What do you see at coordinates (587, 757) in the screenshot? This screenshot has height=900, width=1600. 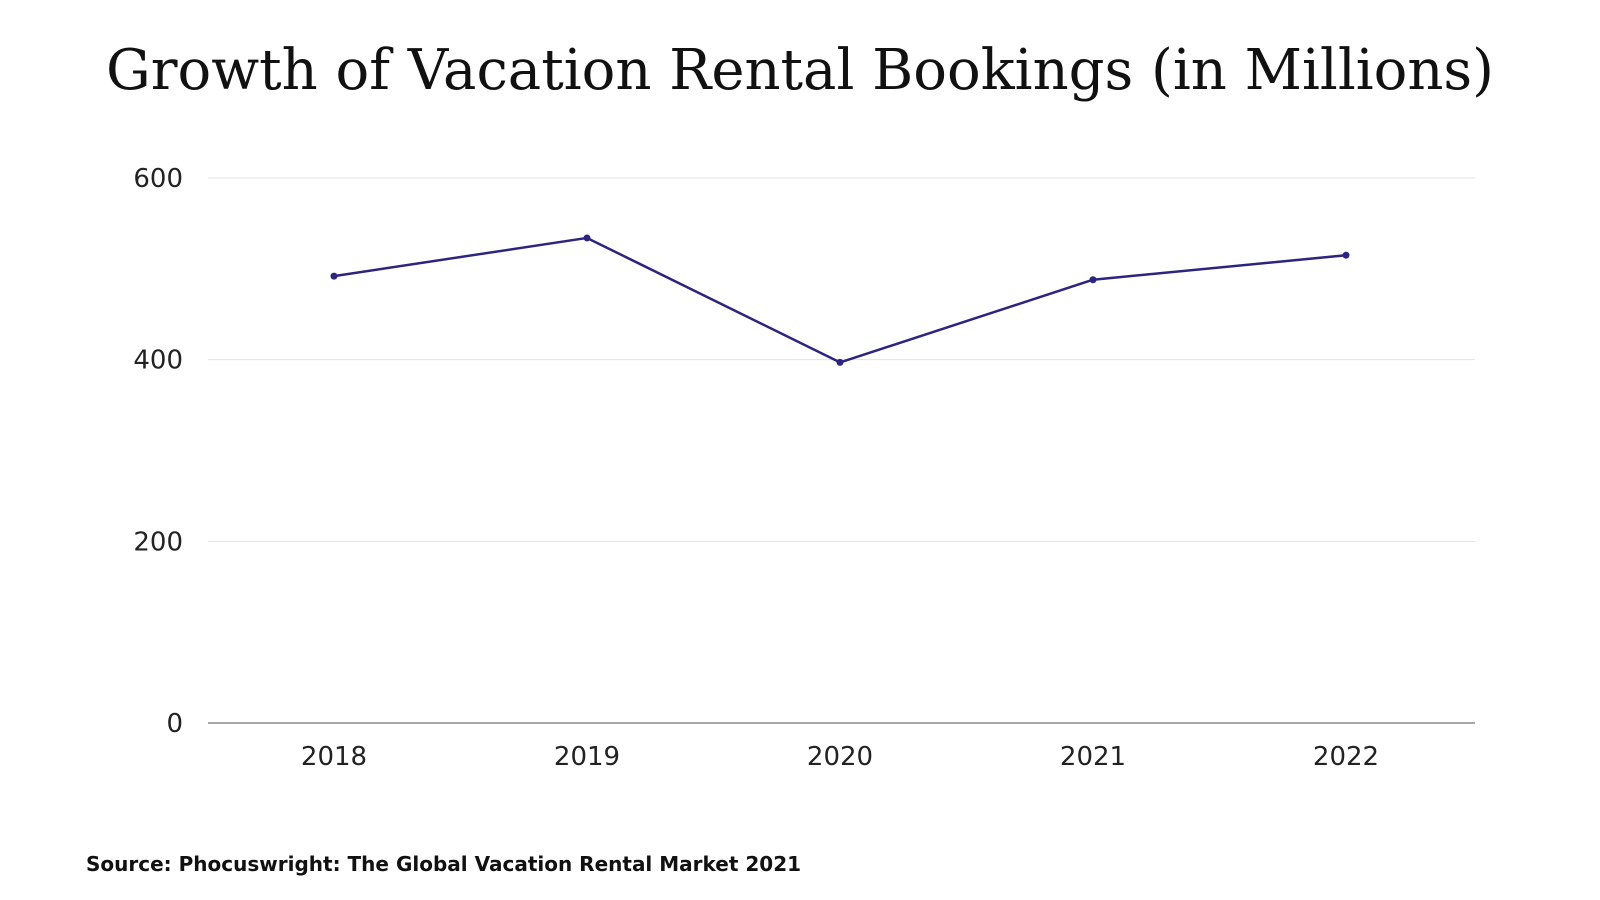 I see `x-tick-label: 2019` at bounding box center [587, 757].